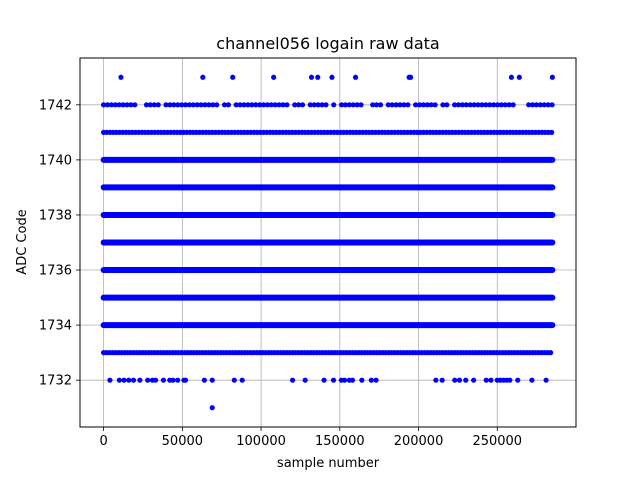  I want to click on x-tick-label: 0, so click(103, 441).